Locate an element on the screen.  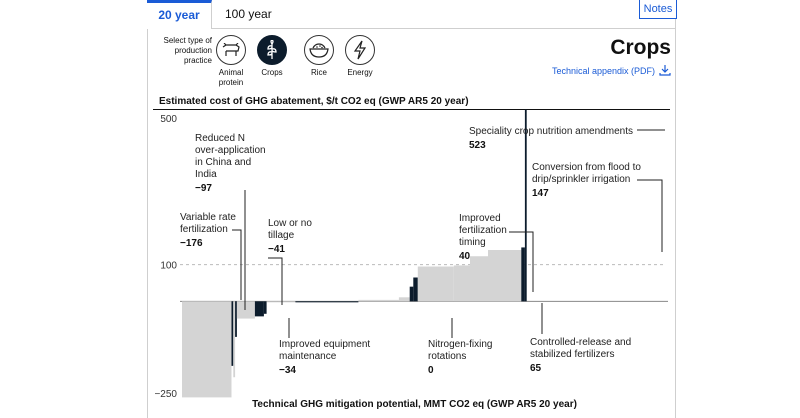
download-icon is located at coordinates (665, 71).